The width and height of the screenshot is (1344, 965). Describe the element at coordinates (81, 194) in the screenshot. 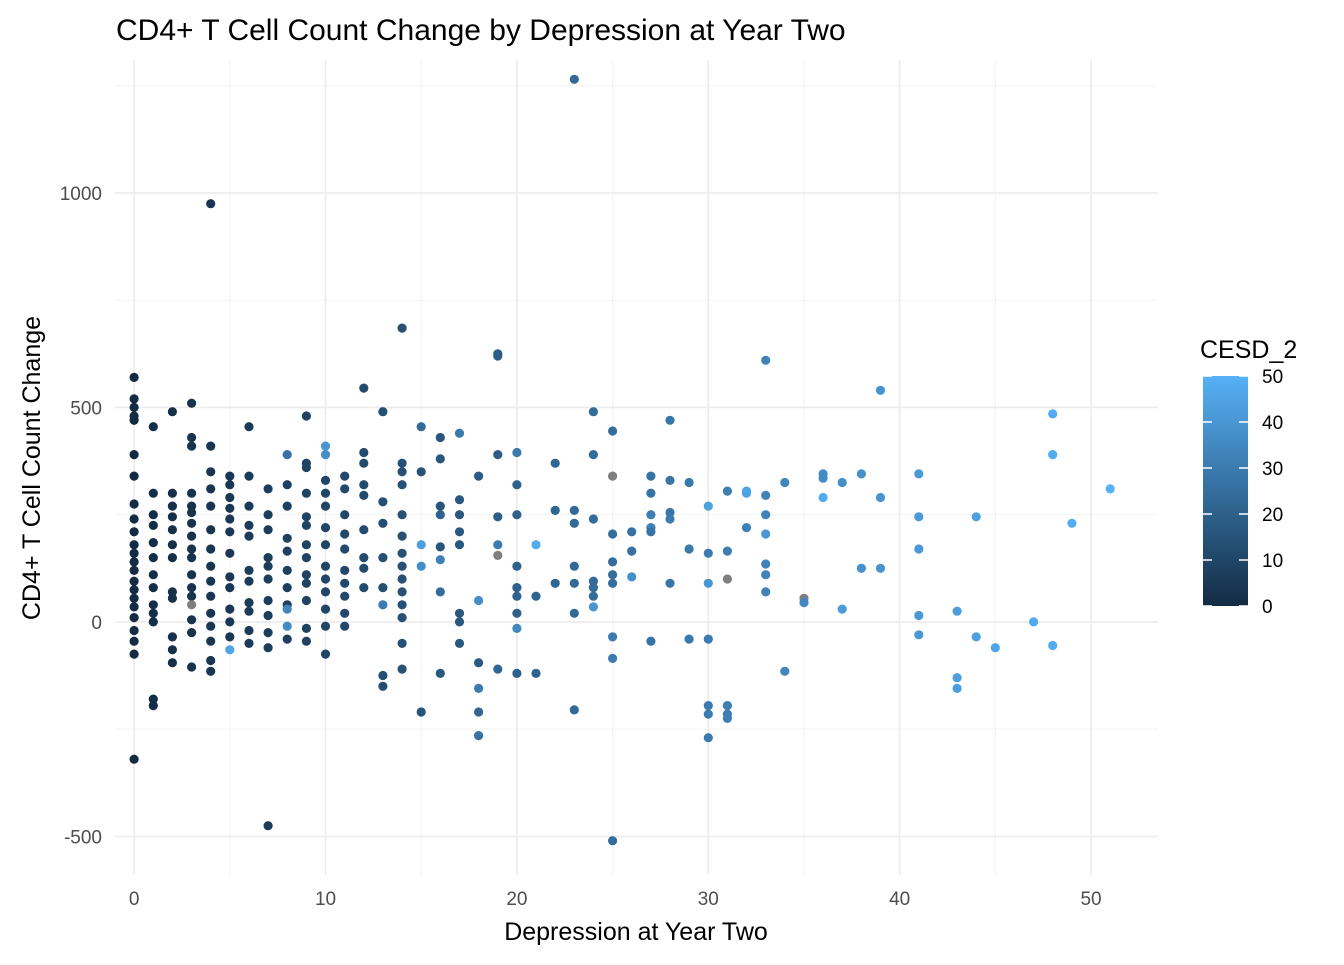

I see `y-tick-label: 1000` at that location.